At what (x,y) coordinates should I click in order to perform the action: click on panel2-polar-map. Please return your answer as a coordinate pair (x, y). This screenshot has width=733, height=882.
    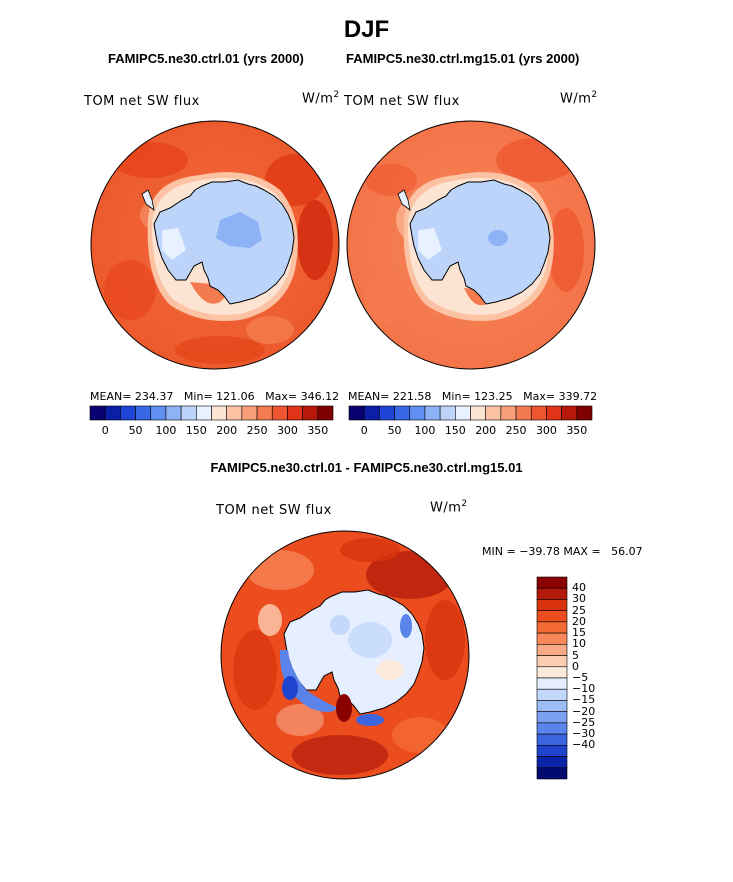
    Looking at the image, I should click on (471, 245).